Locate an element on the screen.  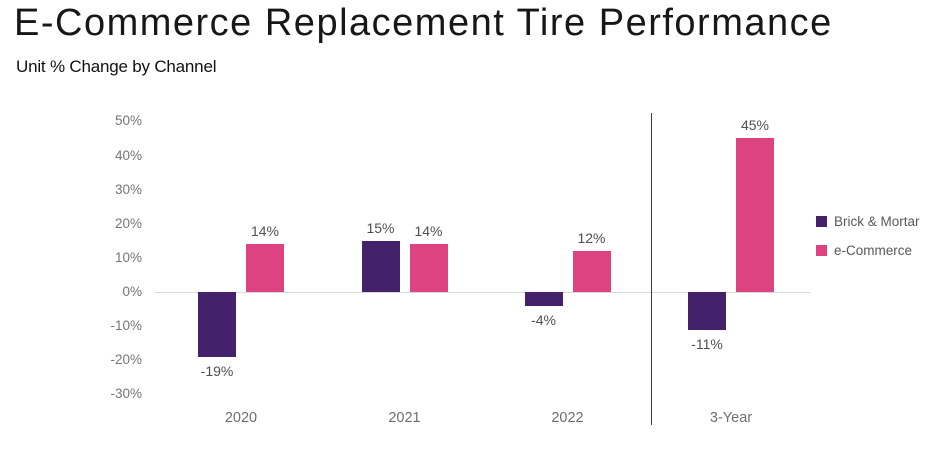
legend: Brick & Mortar e-Commerce is located at coordinates (868, 236).